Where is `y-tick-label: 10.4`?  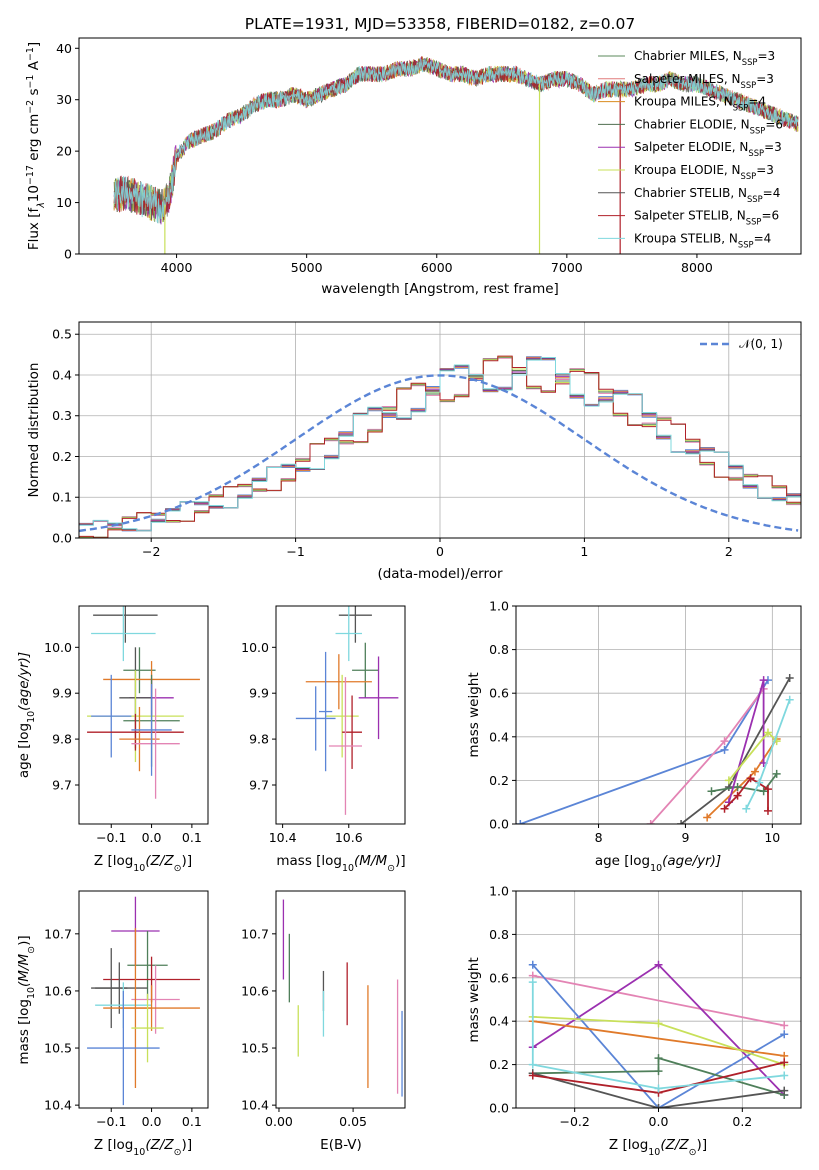 y-tick-label: 10.4 is located at coordinates (58, 1105).